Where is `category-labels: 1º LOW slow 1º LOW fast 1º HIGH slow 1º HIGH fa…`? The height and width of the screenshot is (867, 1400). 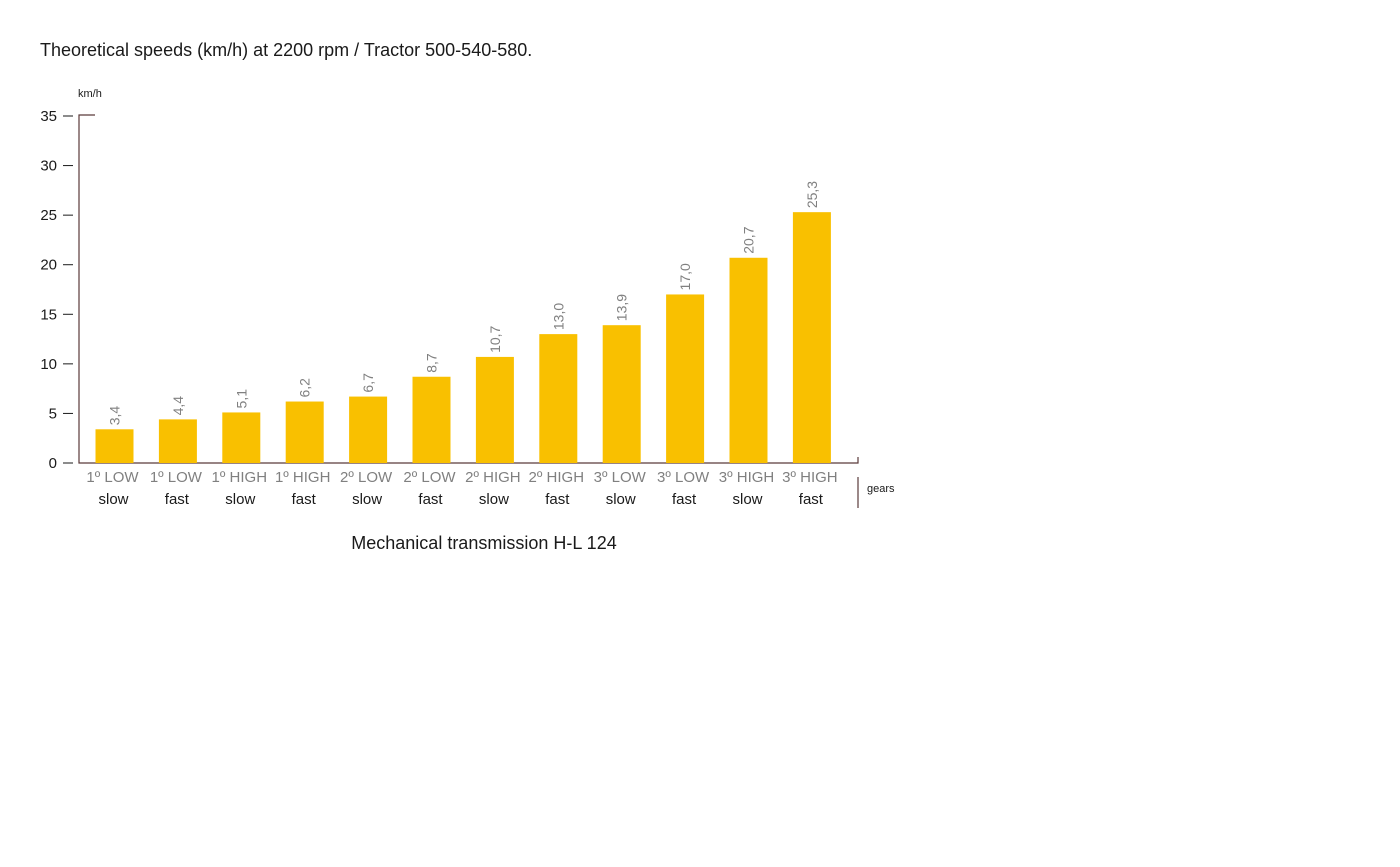
category-labels: 1º LOW slow 1º LOW fast 1º HIGH slow 1º HIGH fa… is located at coordinates (461, 488).